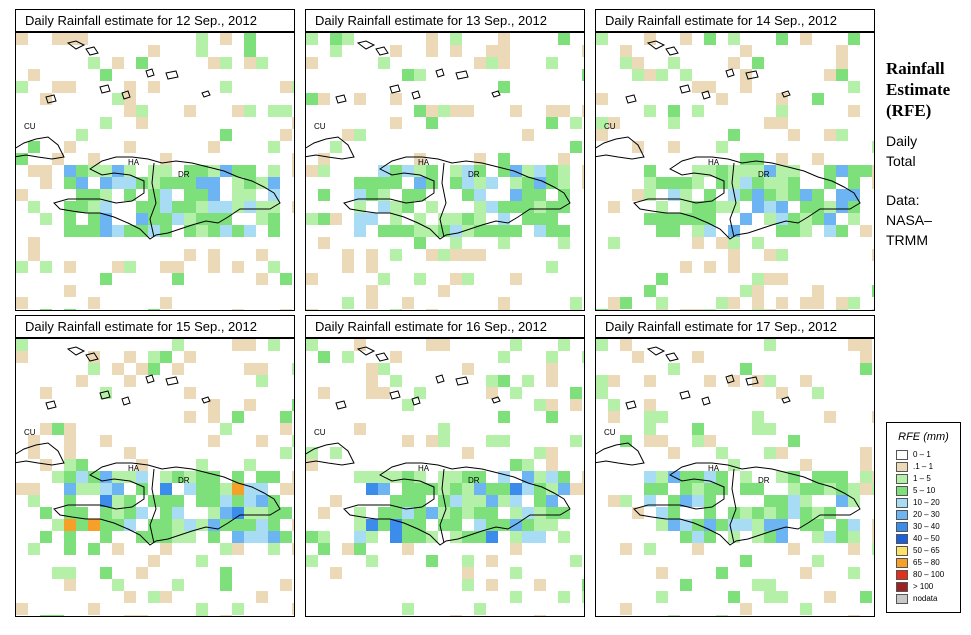  I want to click on legend-item: 50 – 65, so click(923, 551).